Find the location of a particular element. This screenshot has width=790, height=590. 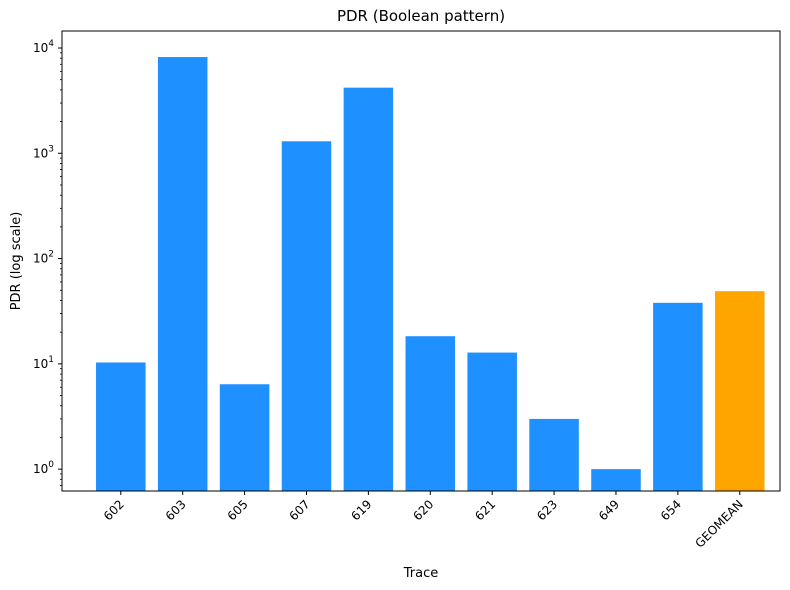

x-tick-label: 605 is located at coordinates (238, 510).